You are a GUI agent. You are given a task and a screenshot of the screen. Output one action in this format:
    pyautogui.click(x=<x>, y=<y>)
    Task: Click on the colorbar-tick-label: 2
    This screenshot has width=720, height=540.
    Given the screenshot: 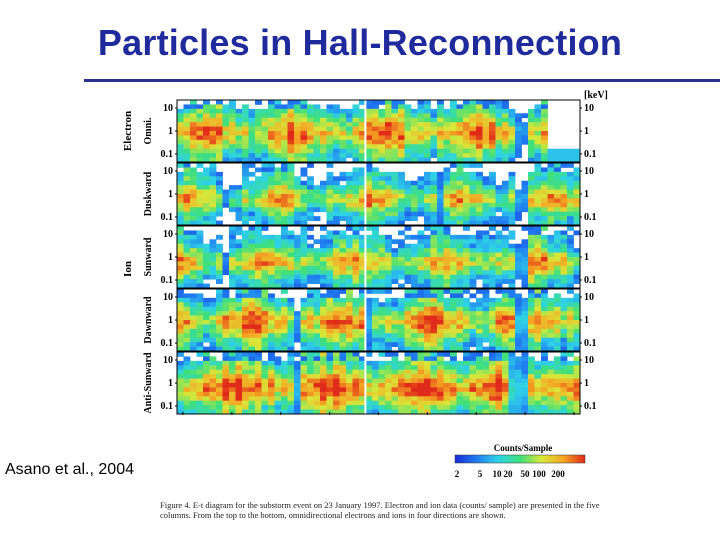 What is the action you would take?
    pyautogui.click(x=457, y=474)
    